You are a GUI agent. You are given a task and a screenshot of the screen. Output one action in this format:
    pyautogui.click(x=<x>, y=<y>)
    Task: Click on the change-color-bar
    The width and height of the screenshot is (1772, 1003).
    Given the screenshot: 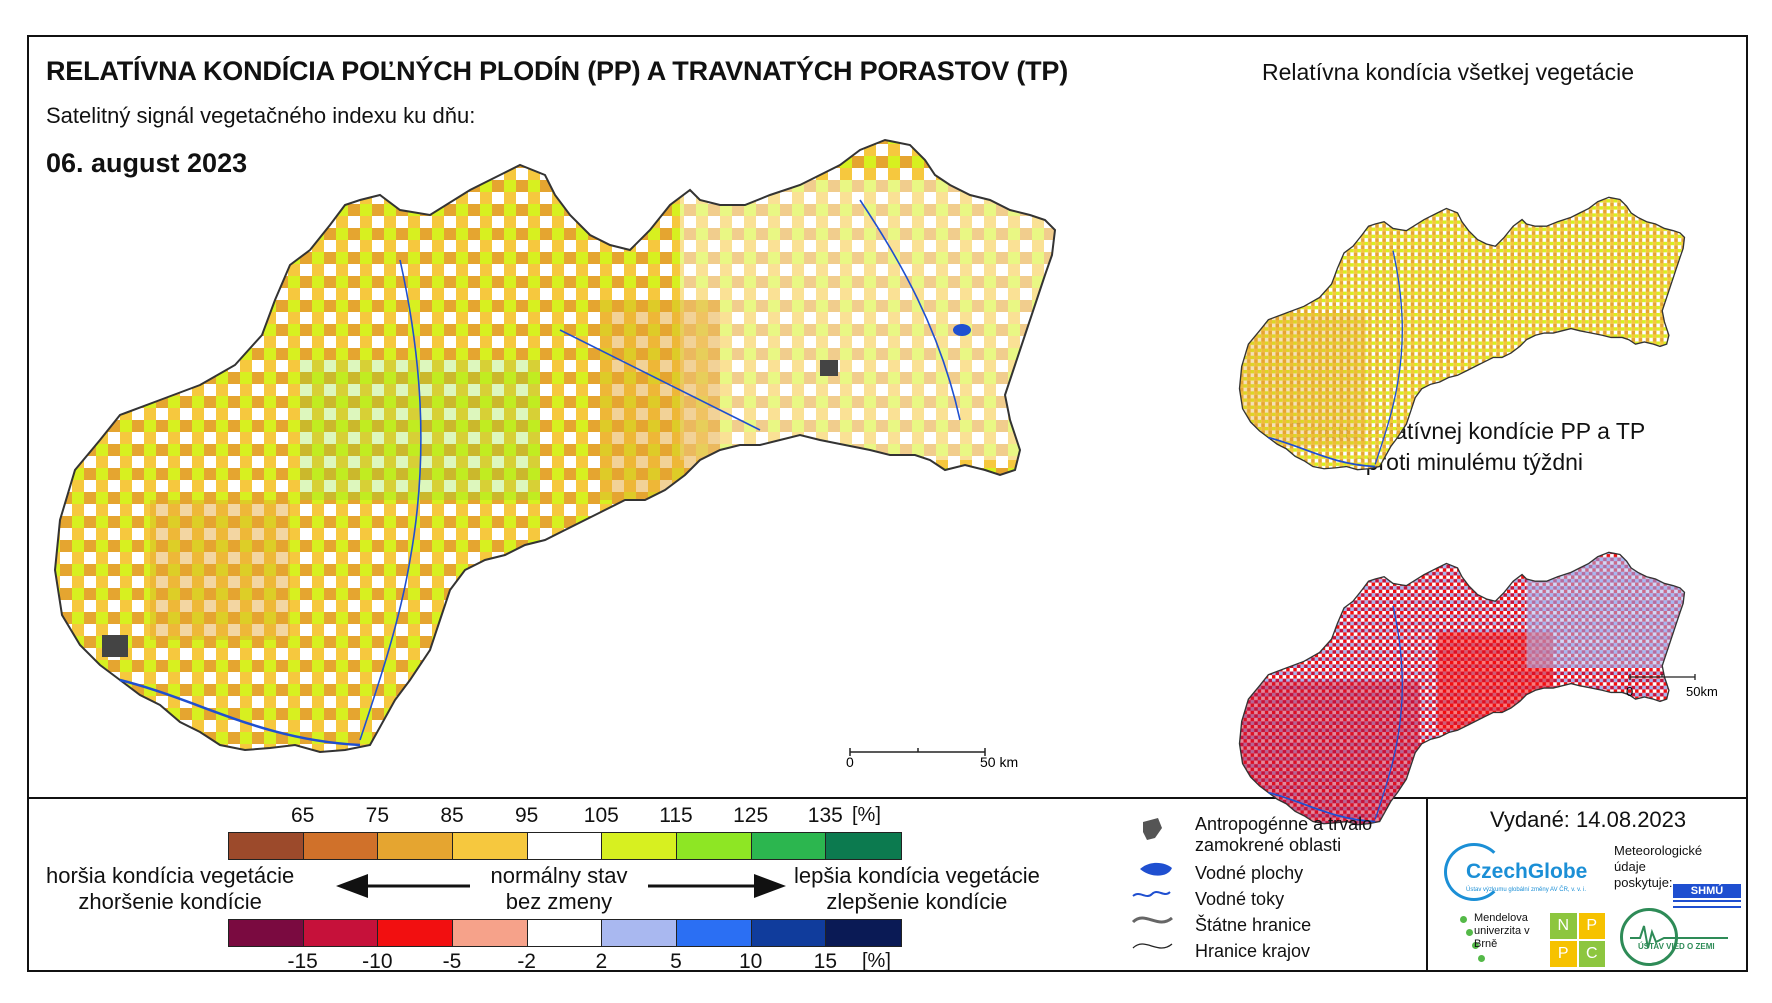 What is the action you would take?
    pyautogui.click(x=565, y=933)
    